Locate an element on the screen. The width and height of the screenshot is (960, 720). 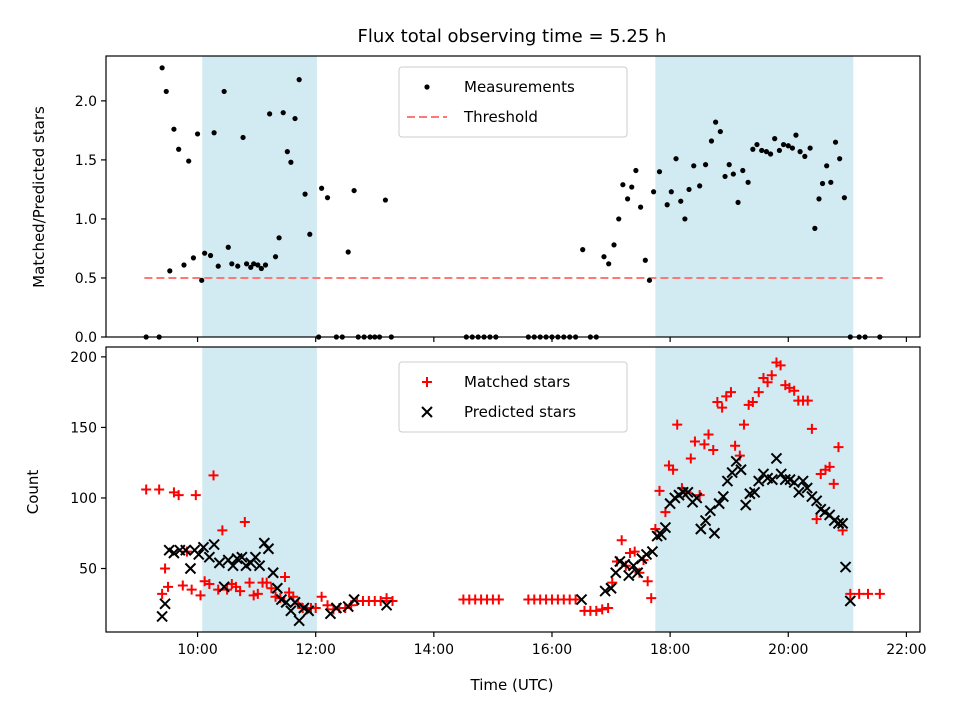
bottom-x-tick-label-2: 14:00 is located at coordinates (434, 650).